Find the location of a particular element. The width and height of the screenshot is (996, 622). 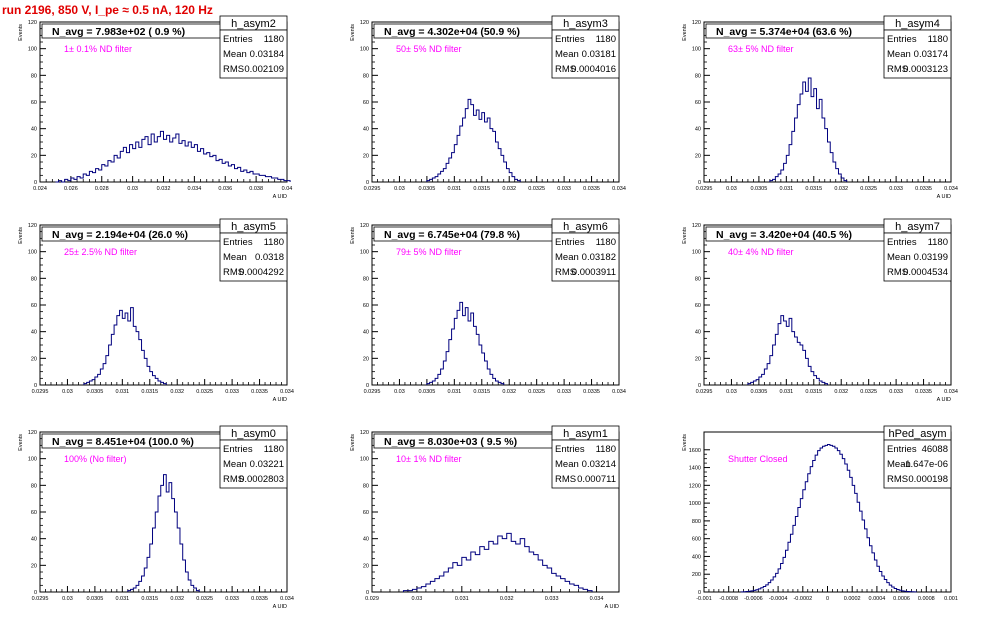

stats-value: 0.0004534 is located at coordinates (925, 272).